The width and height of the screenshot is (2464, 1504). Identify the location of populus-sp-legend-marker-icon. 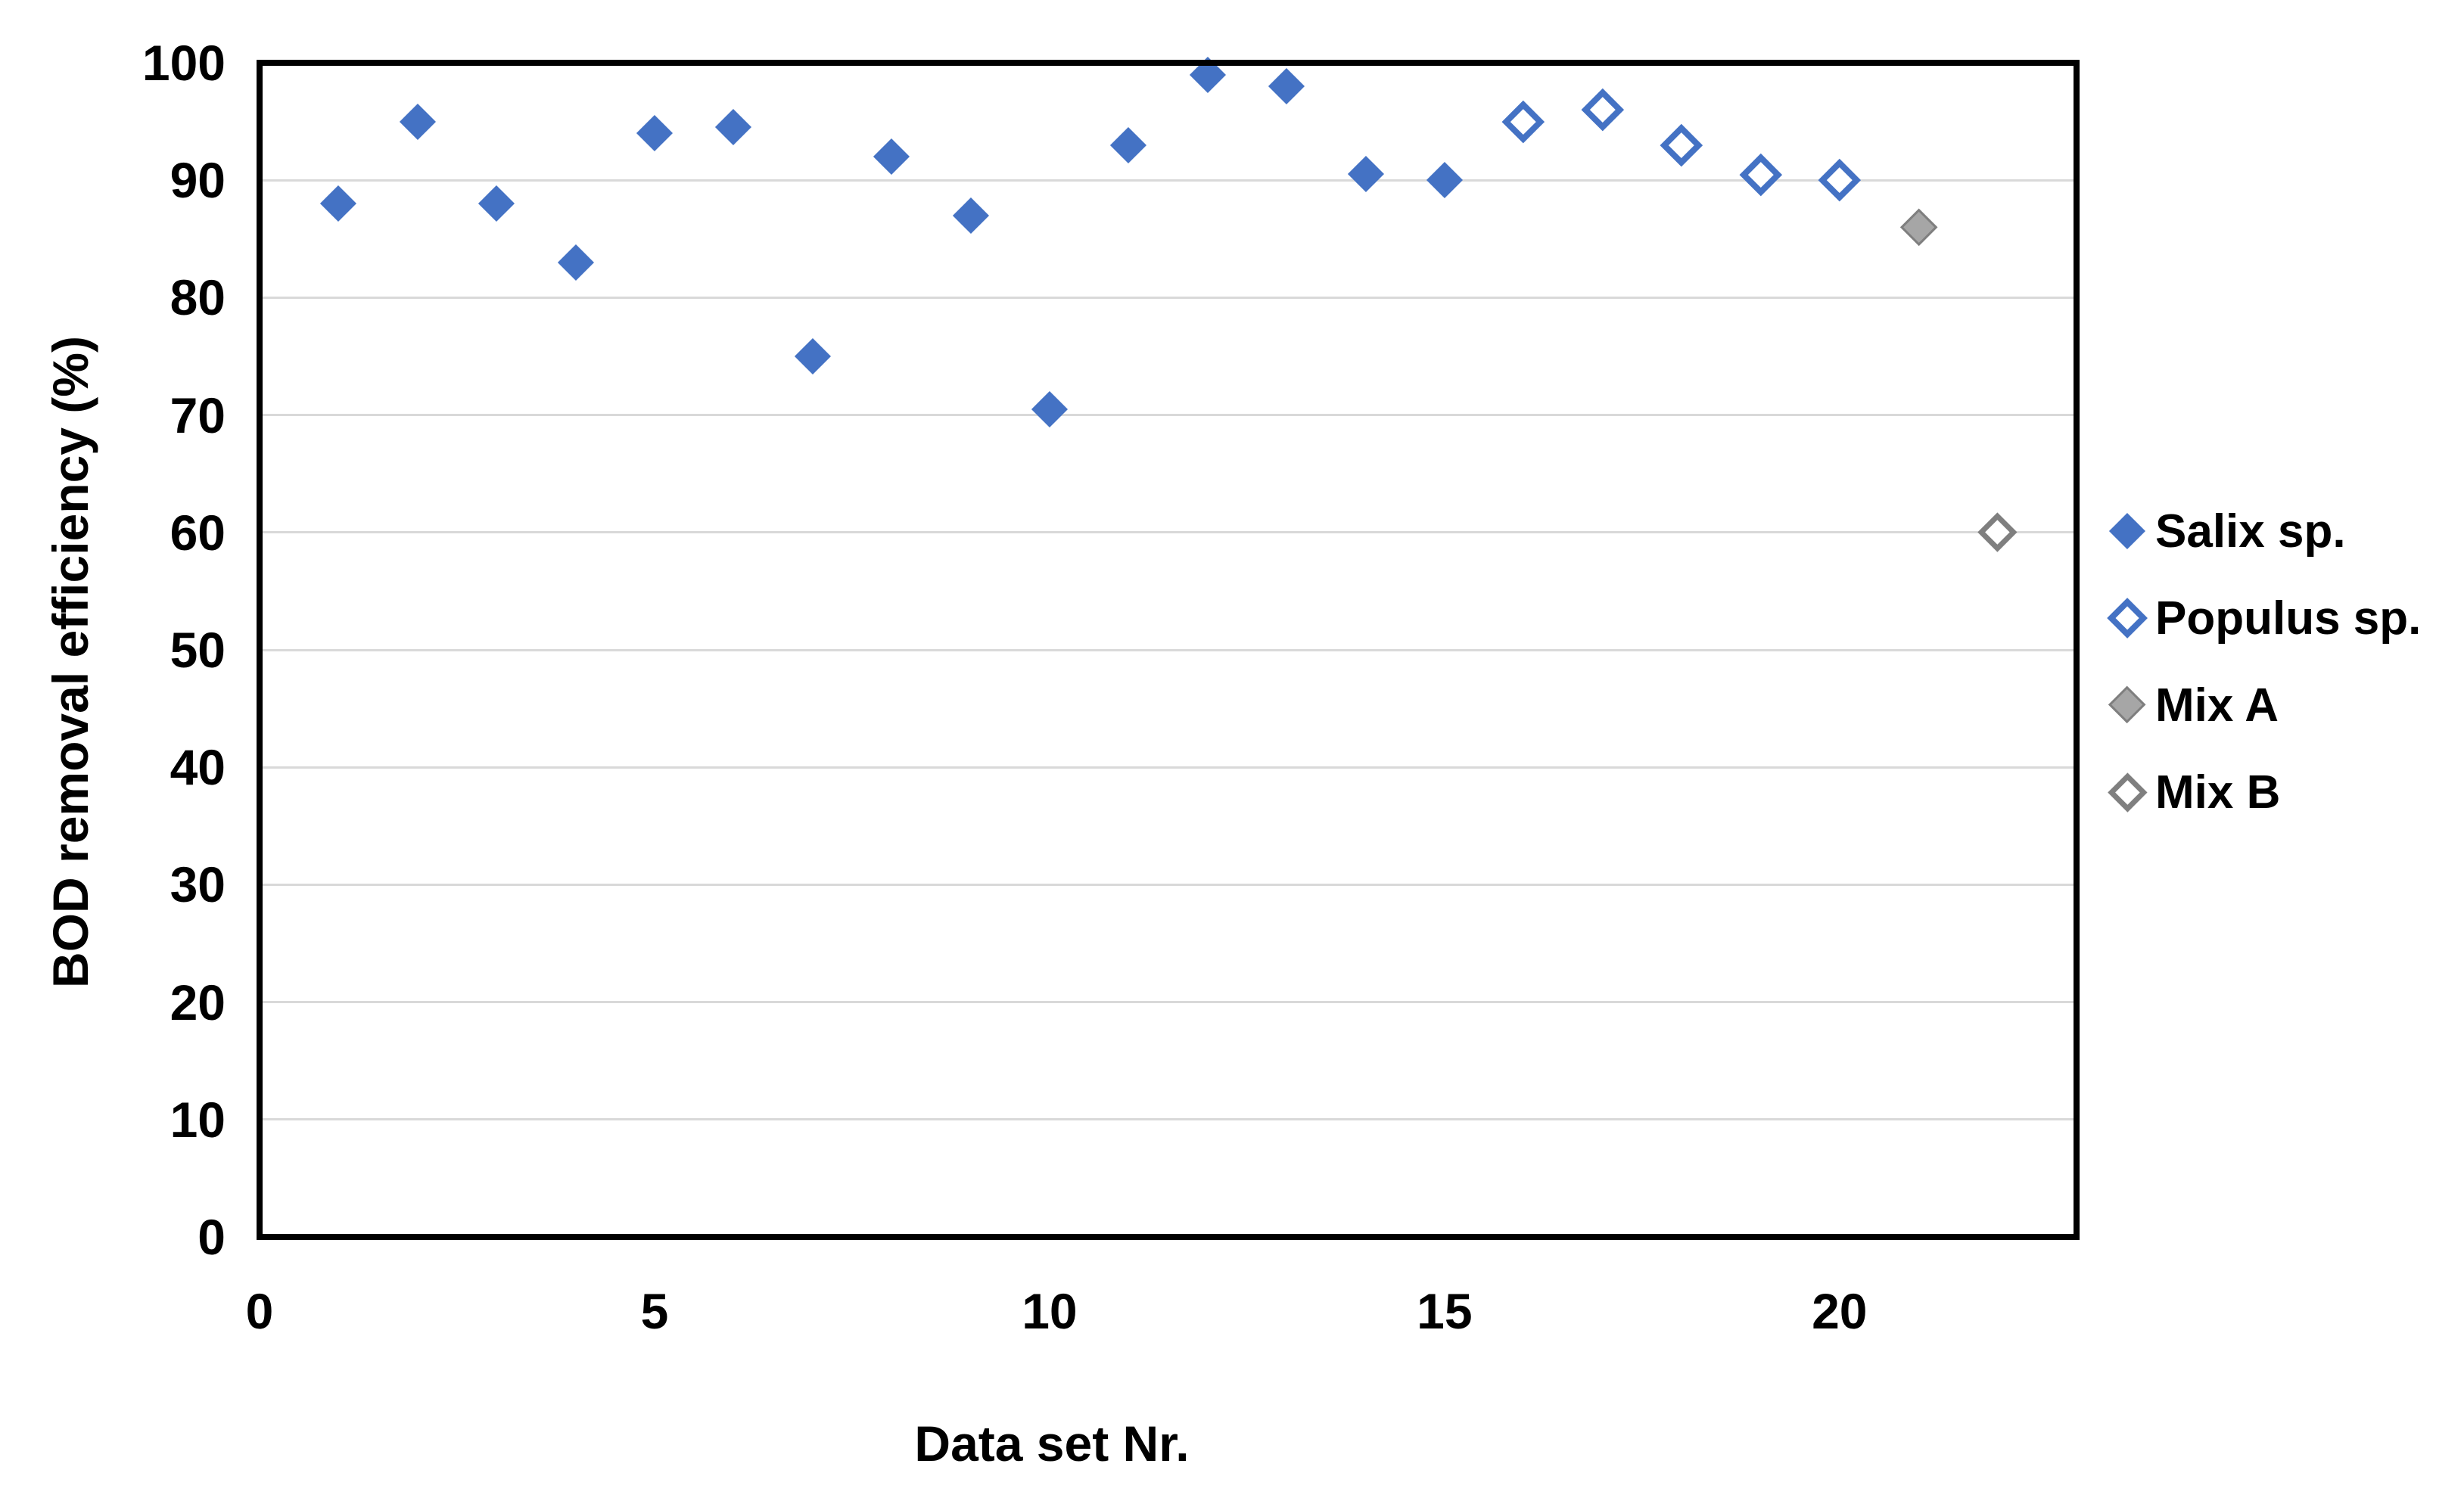
(2127, 618).